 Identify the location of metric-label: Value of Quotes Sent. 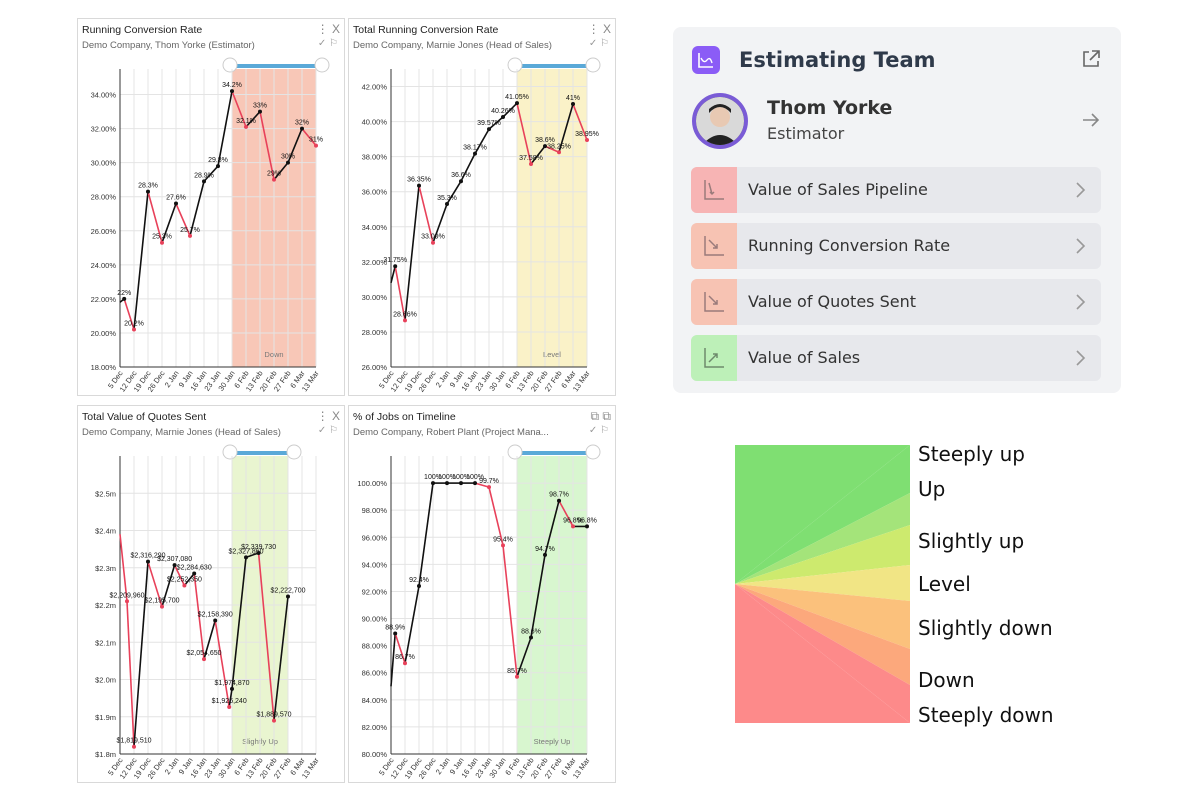
(832, 301).